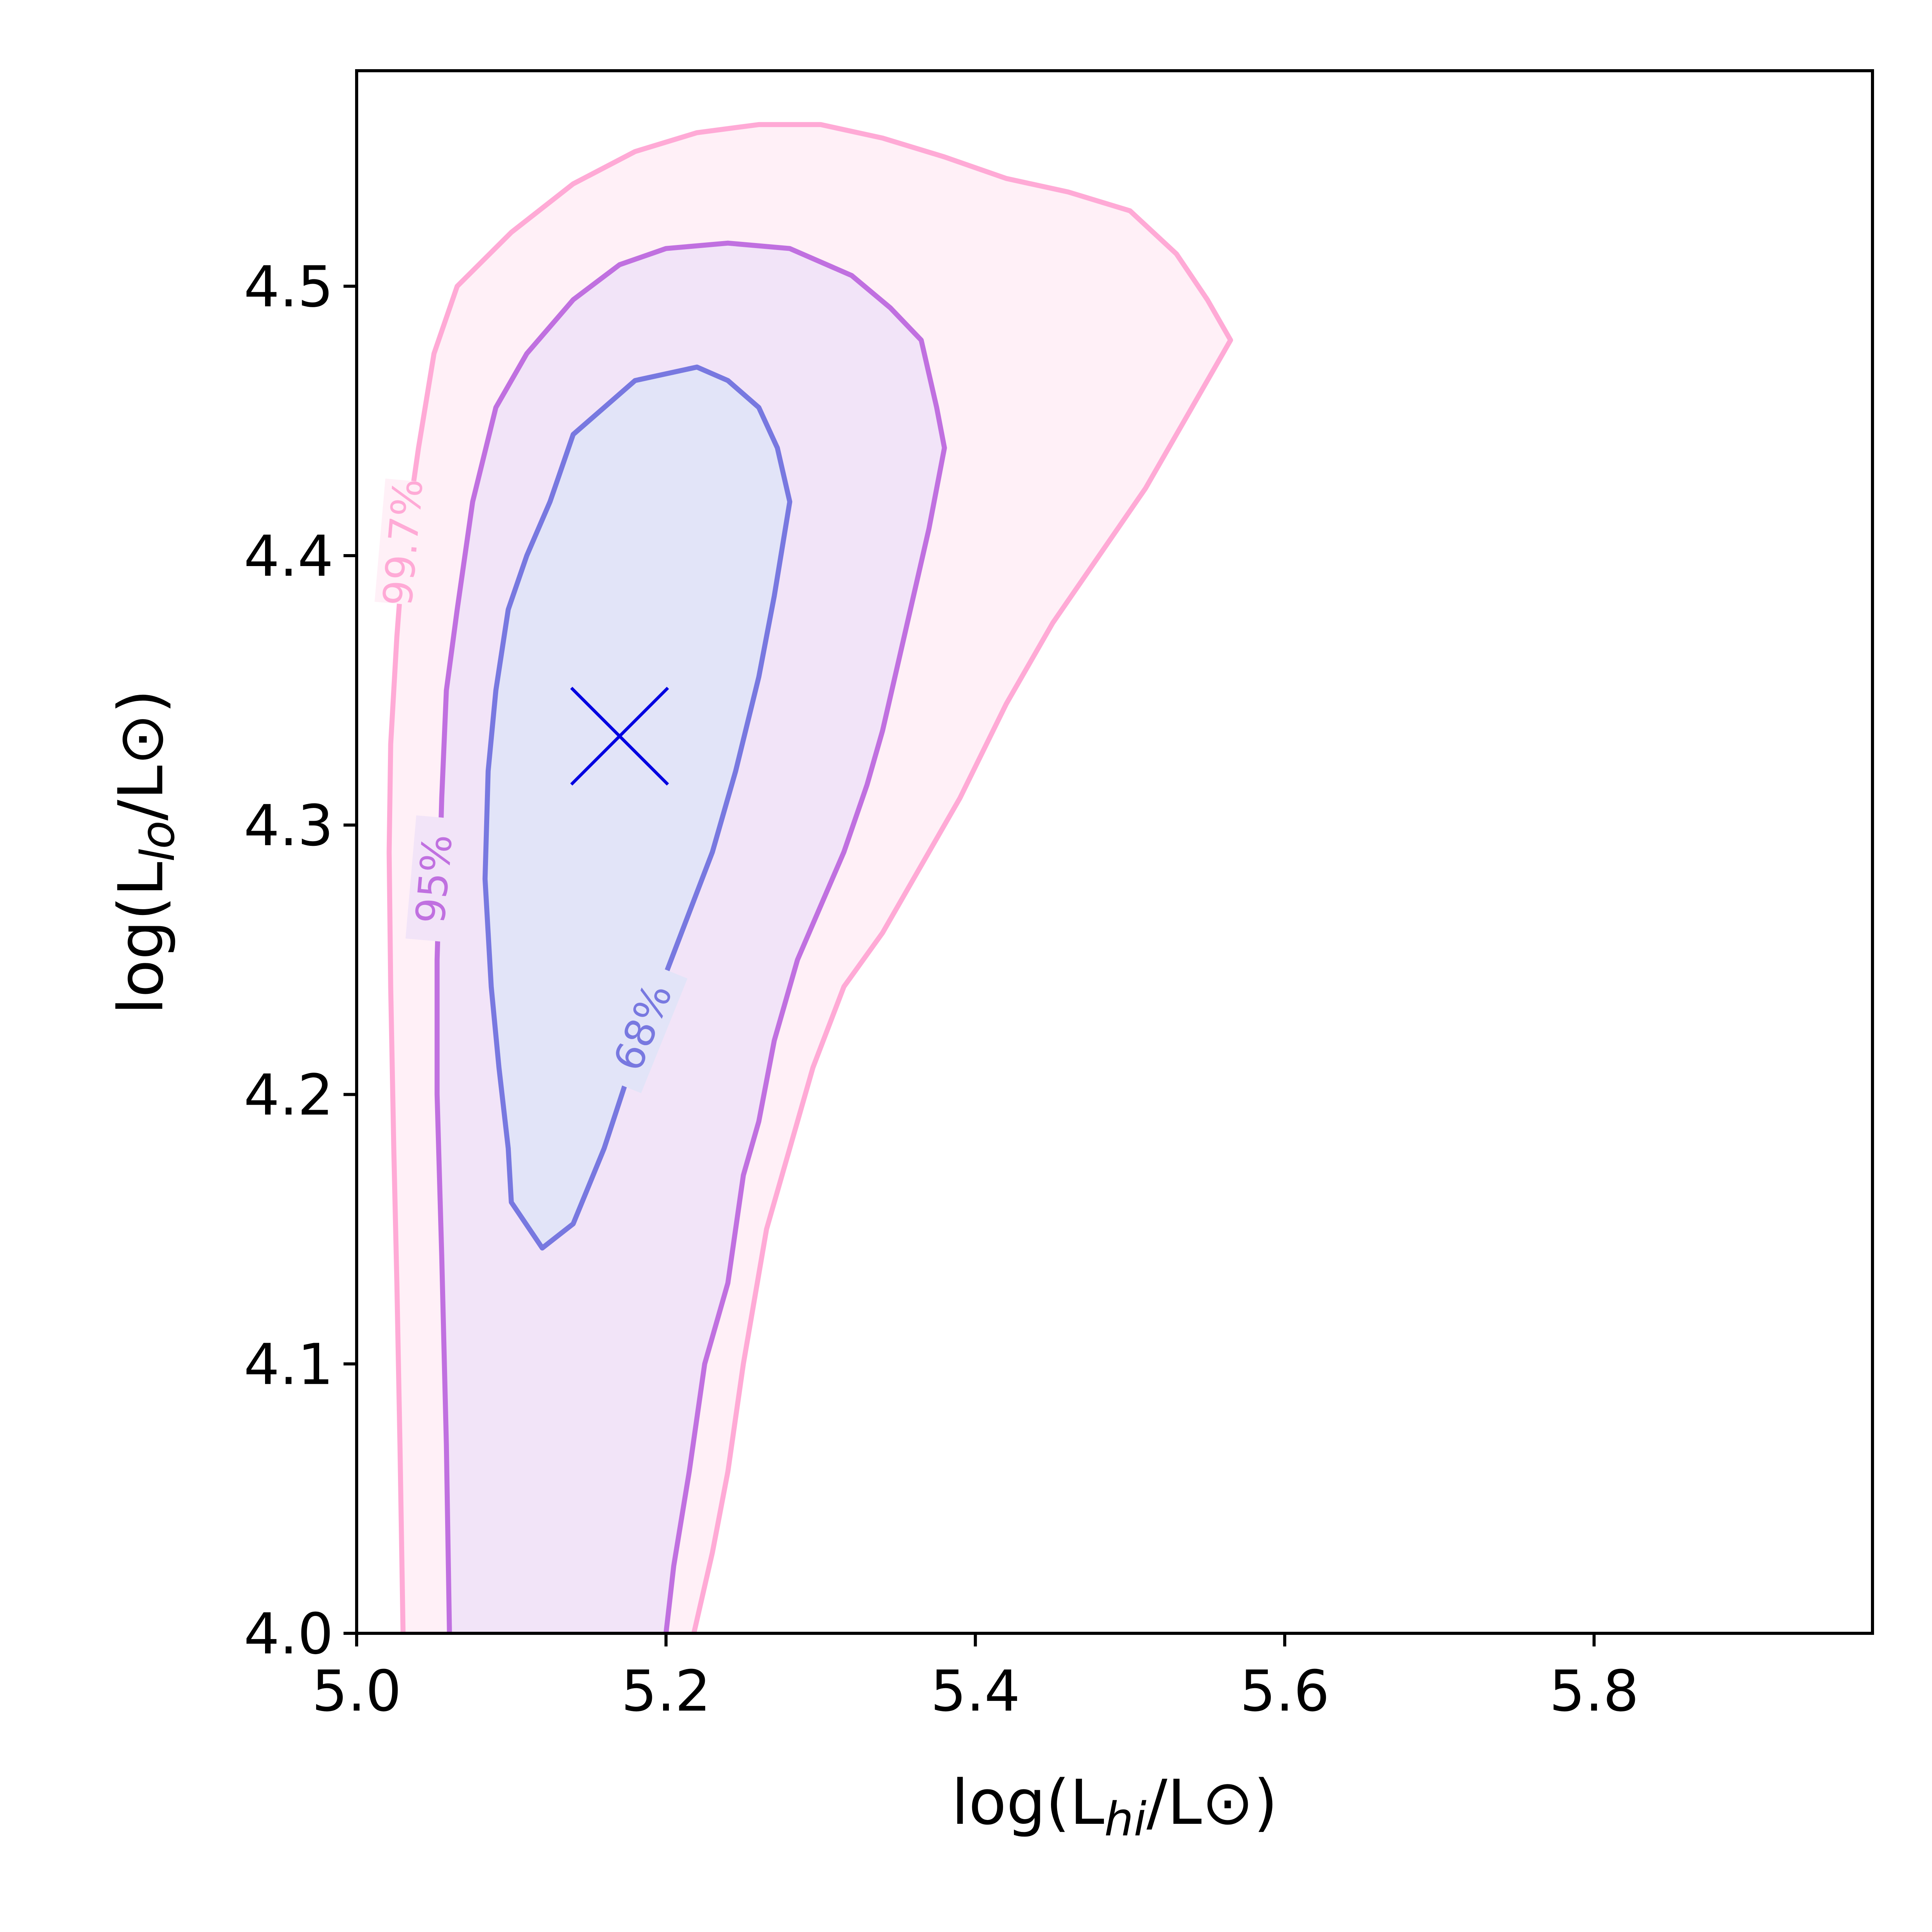 The width and height of the screenshot is (1932, 1932). What do you see at coordinates (356, 1691) in the screenshot?
I see `x-tick-label: 5.0` at bounding box center [356, 1691].